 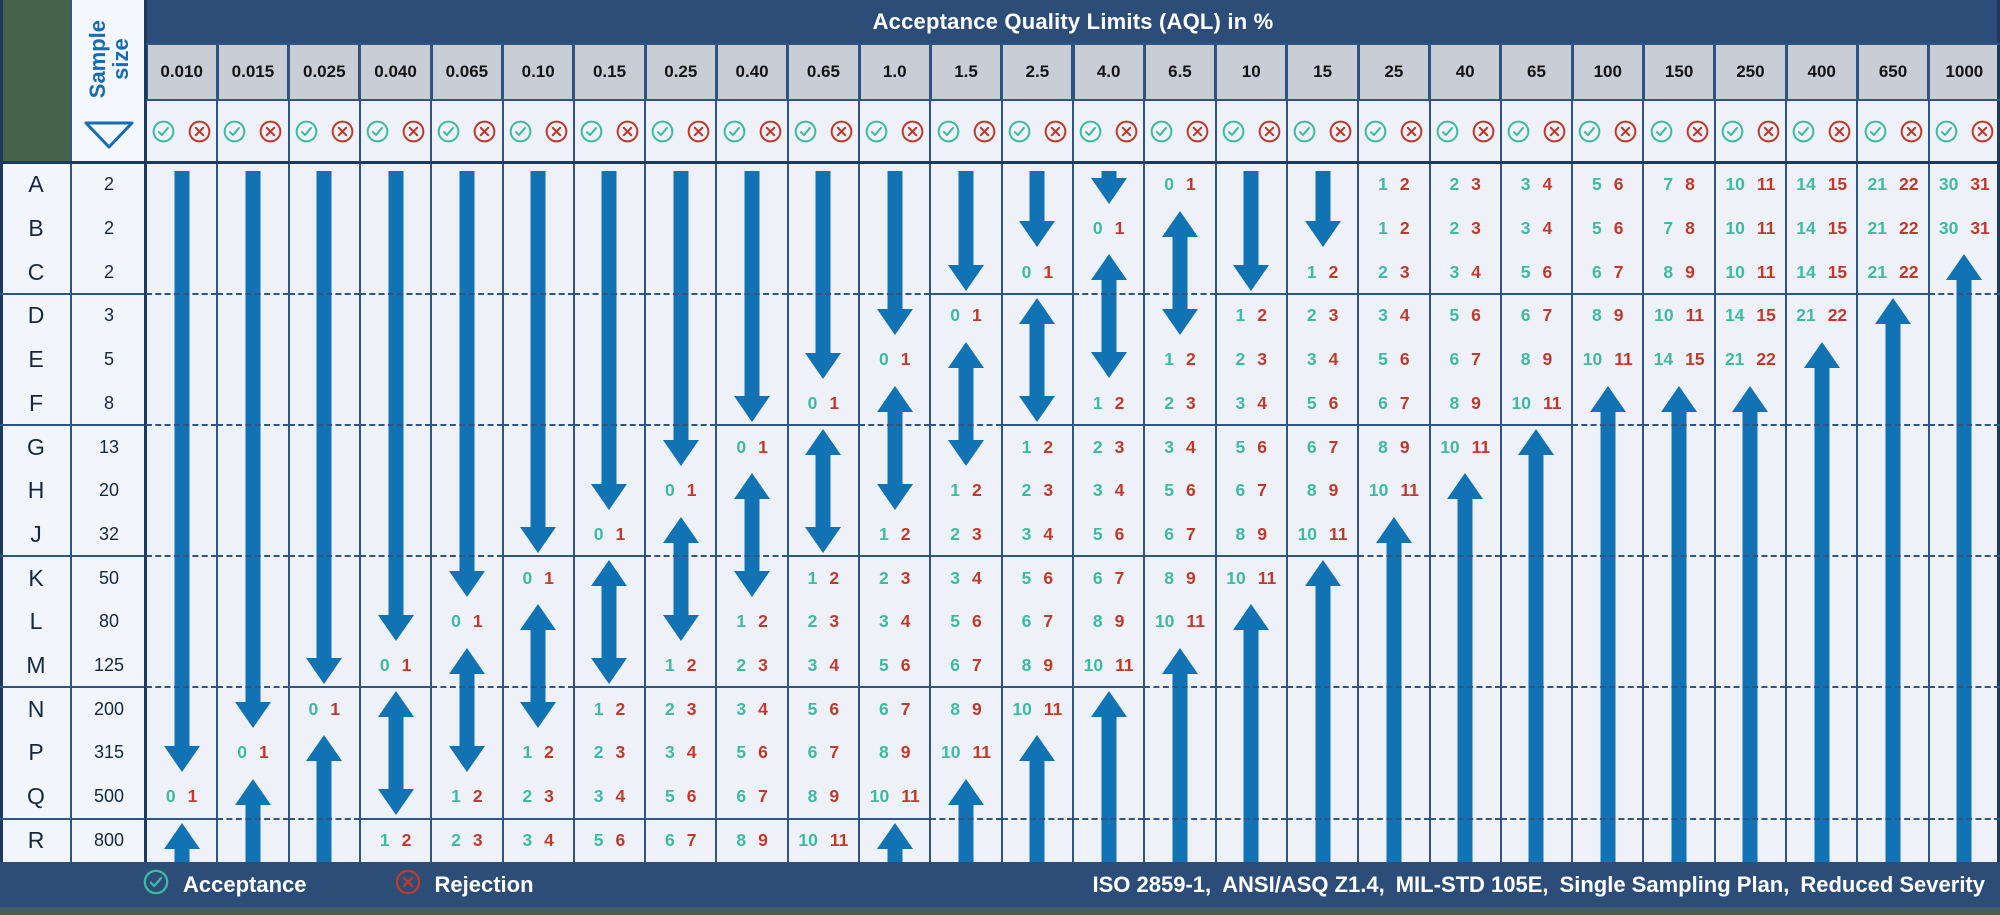 I want to click on sample-size-cell: 315, so click(x=109, y=752).